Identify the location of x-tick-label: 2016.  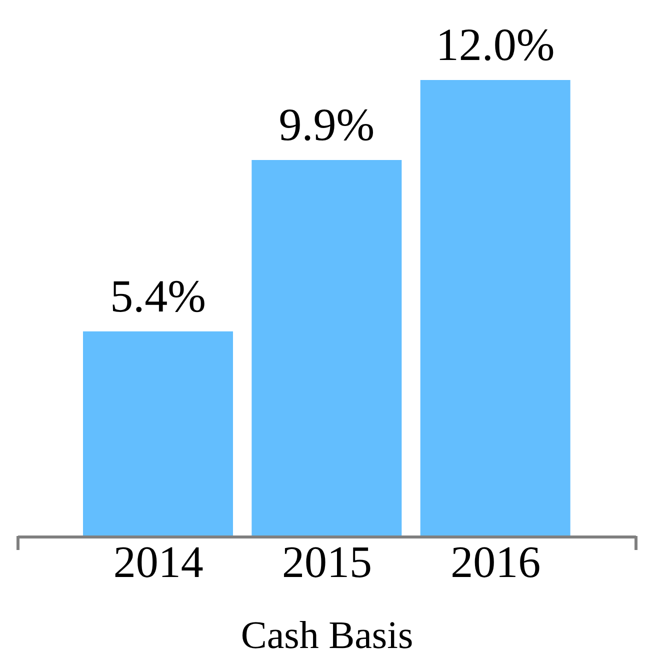
(495, 561).